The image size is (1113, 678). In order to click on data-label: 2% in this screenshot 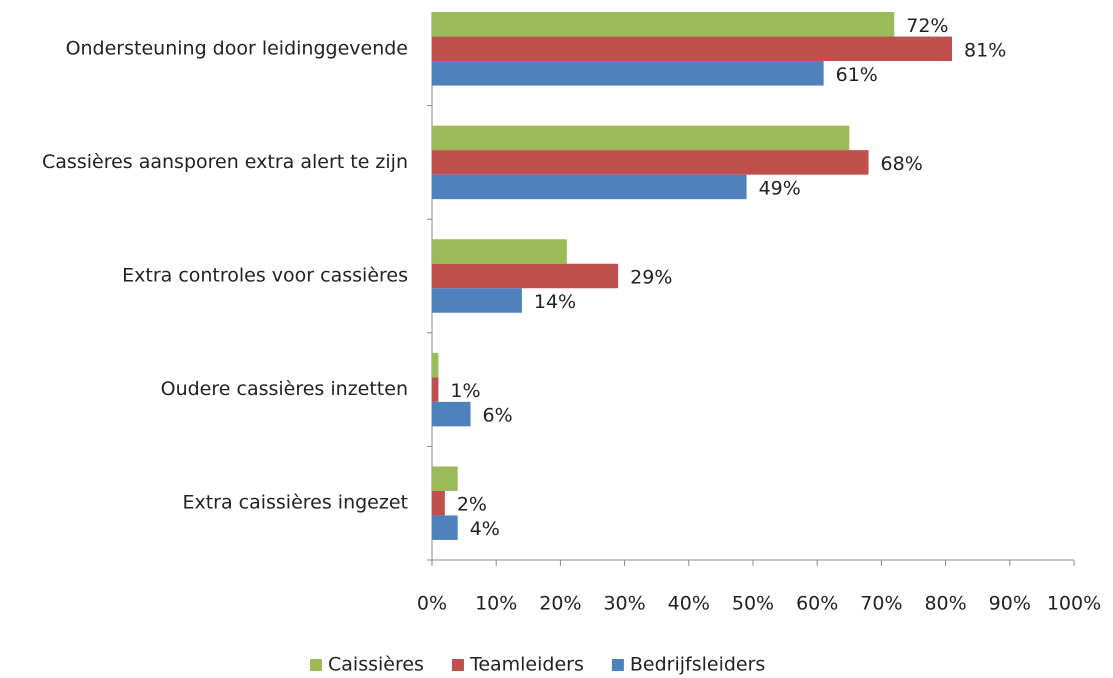, I will do `click(472, 505)`.